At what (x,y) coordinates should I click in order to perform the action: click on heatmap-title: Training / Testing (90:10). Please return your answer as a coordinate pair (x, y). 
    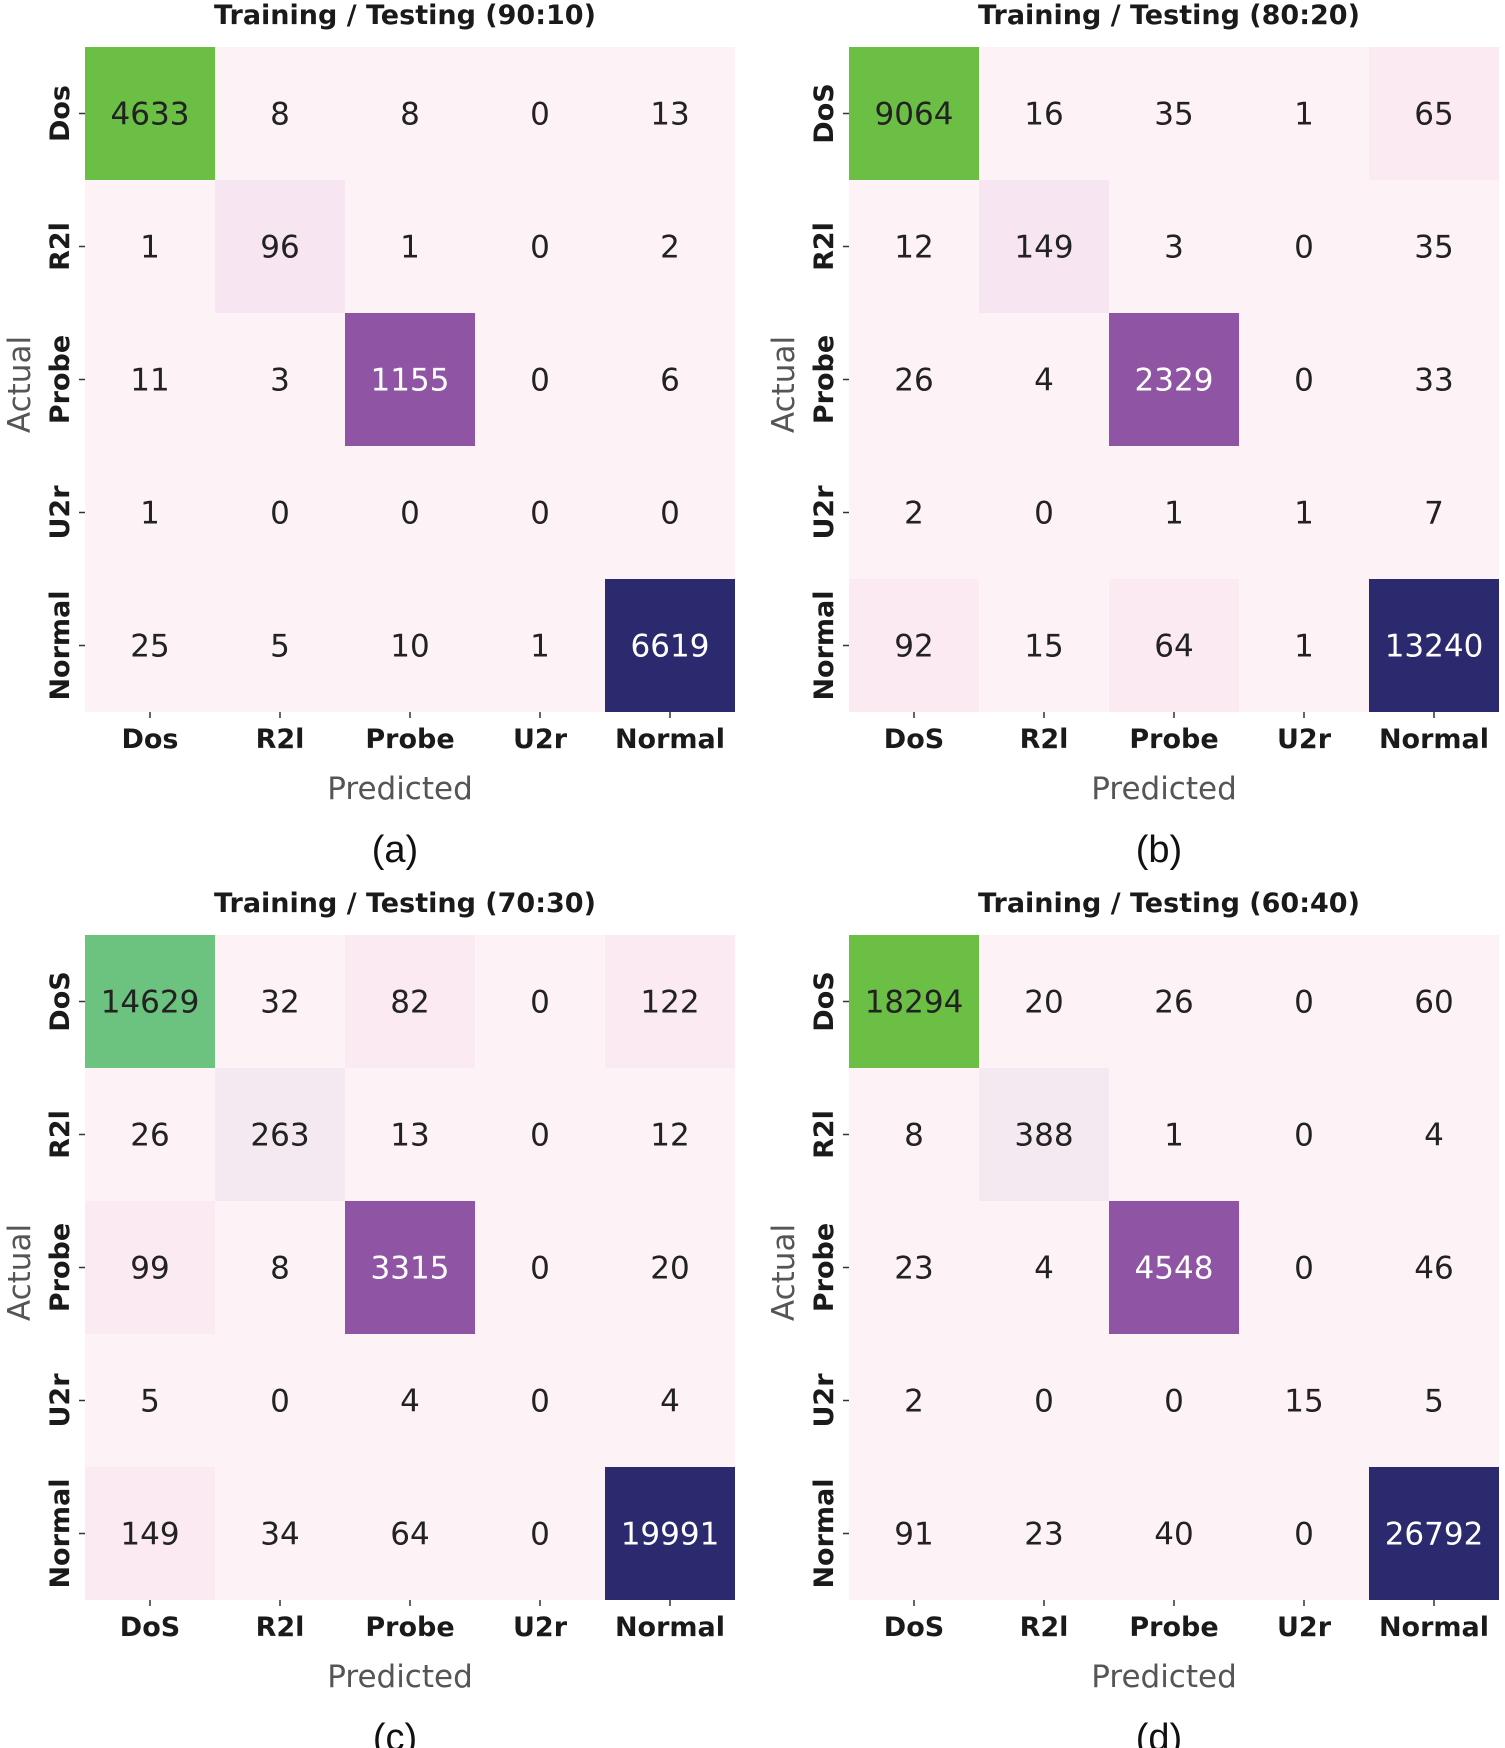
    Looking at the image, I should click on (405, 15).